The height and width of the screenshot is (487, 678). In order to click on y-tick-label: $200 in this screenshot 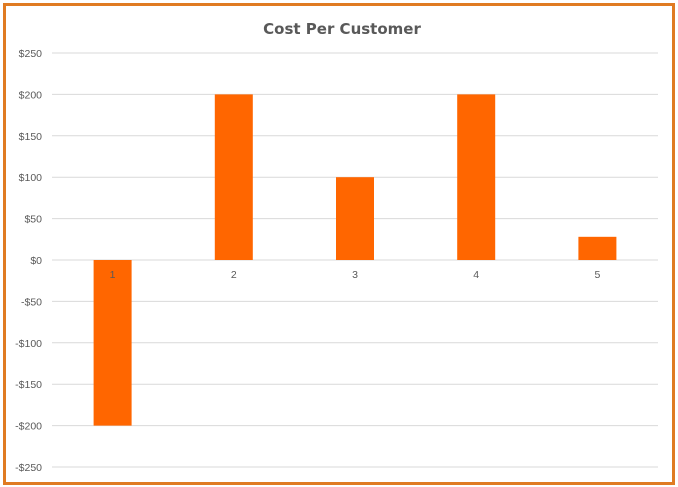, I will do `click(31, 95)`.